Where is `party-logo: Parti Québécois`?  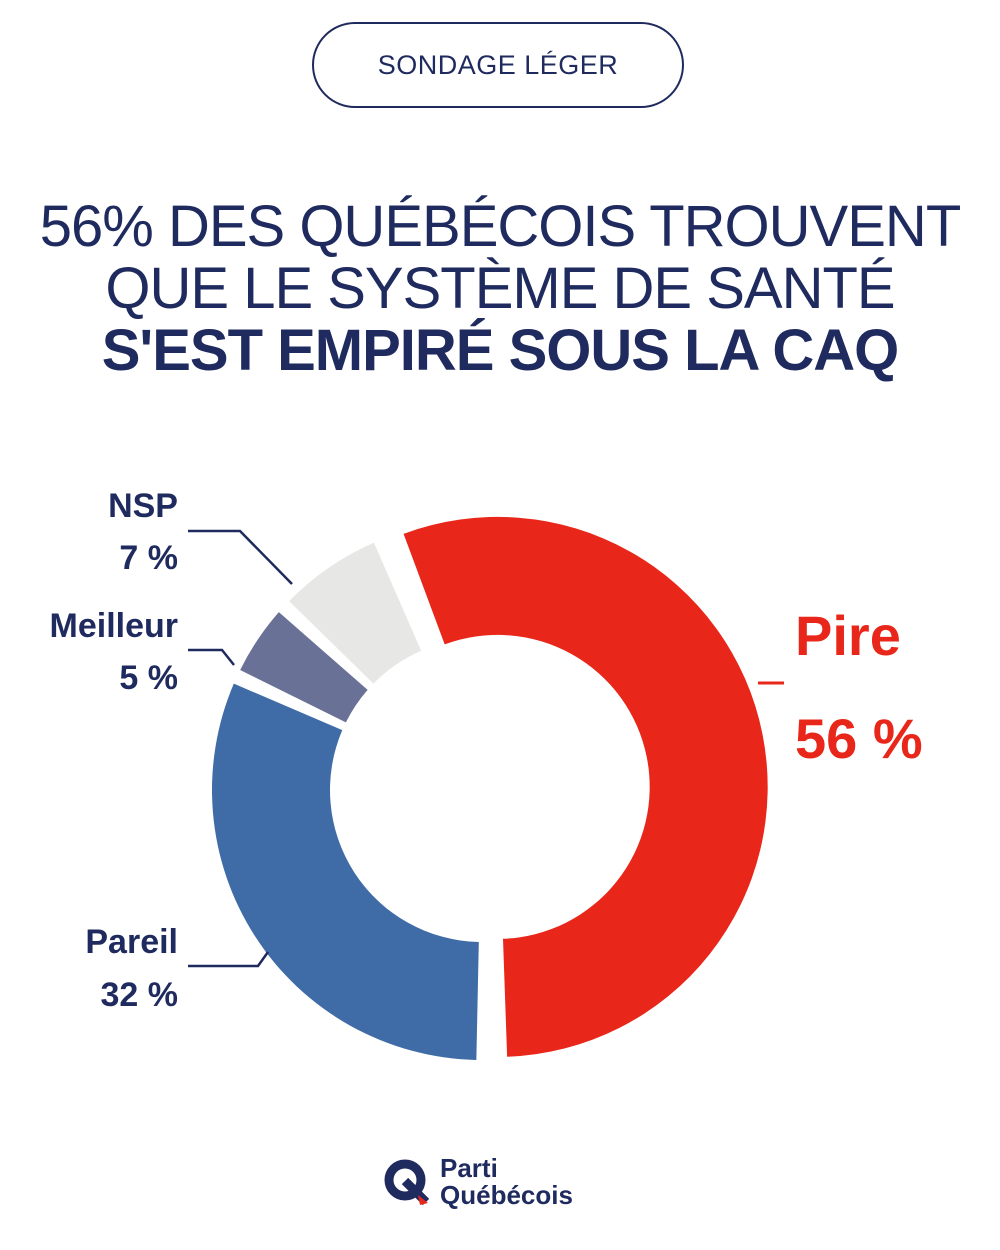
party-logo: Parti Québécois is located at coordinates (476, 1182).